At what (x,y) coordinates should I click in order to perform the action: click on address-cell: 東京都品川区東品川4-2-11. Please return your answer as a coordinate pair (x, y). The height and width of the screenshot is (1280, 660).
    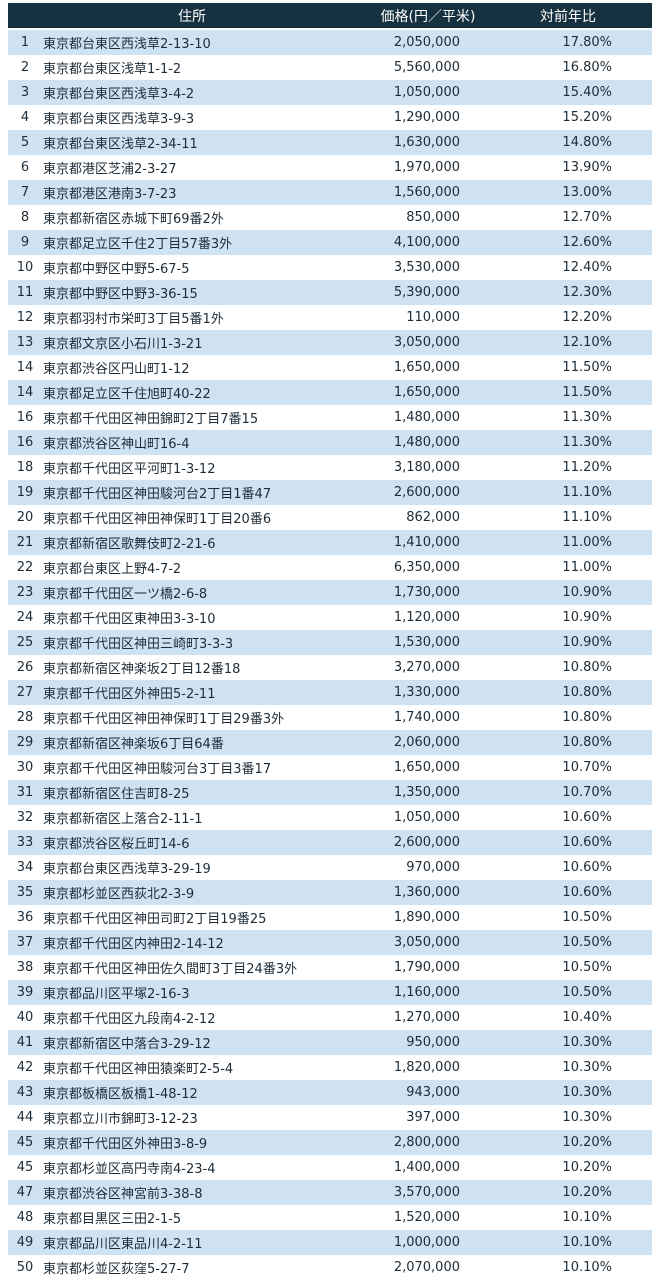
    Looking at the image, I should click on (207, 1242).